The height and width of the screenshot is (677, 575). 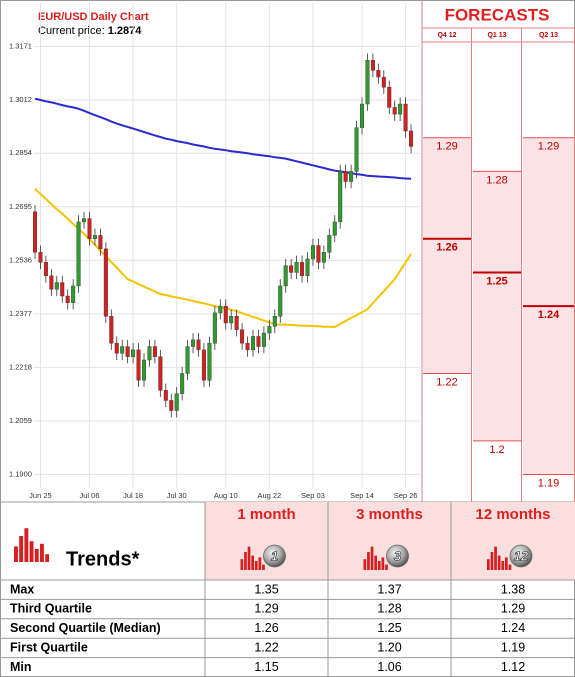 I want to click on table-value: 1.22, so click(x=266, y=647).